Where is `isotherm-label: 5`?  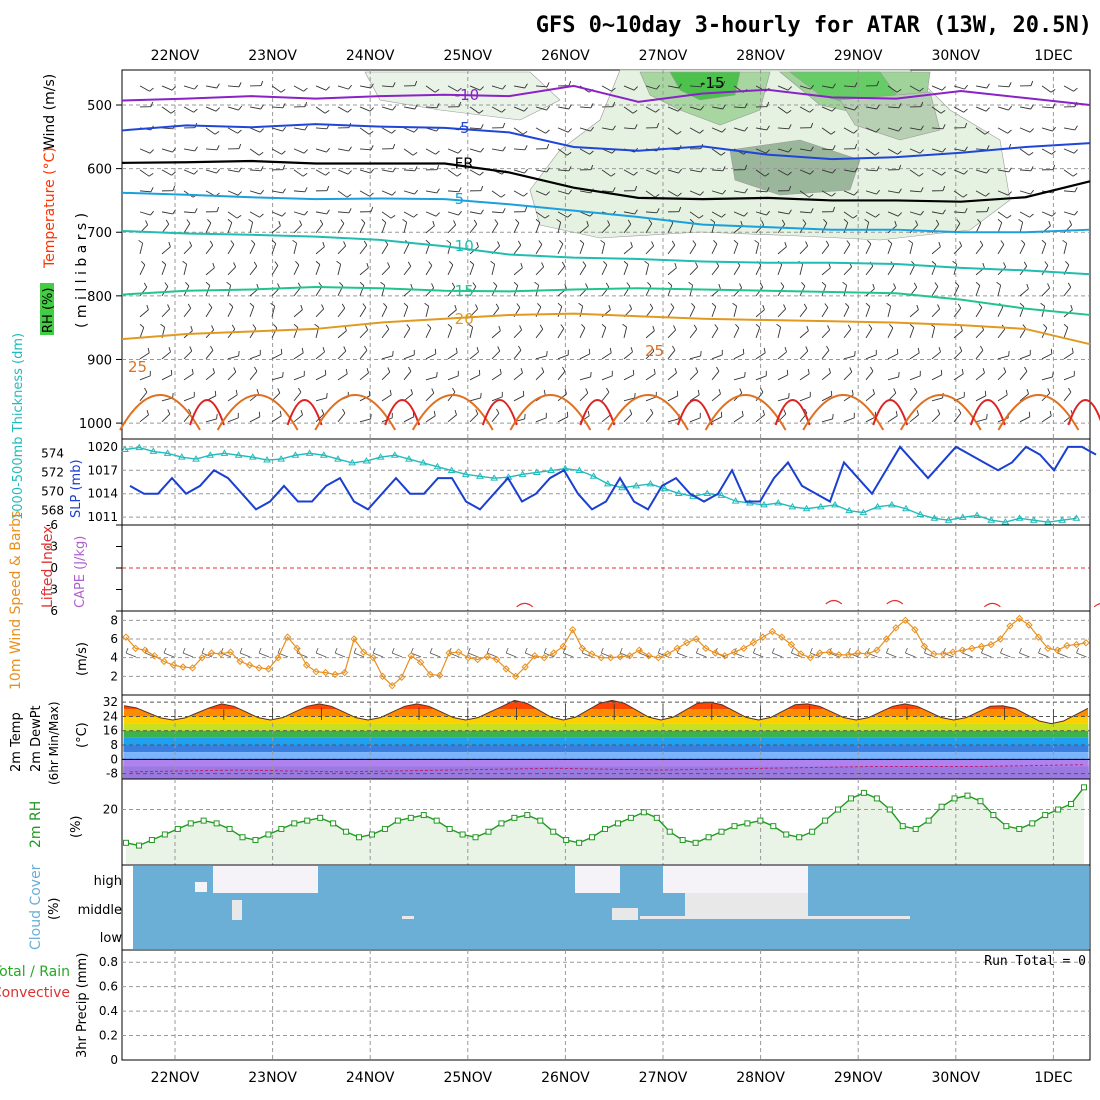 isotherm-label: 5 is located at coordinates (460, 199).